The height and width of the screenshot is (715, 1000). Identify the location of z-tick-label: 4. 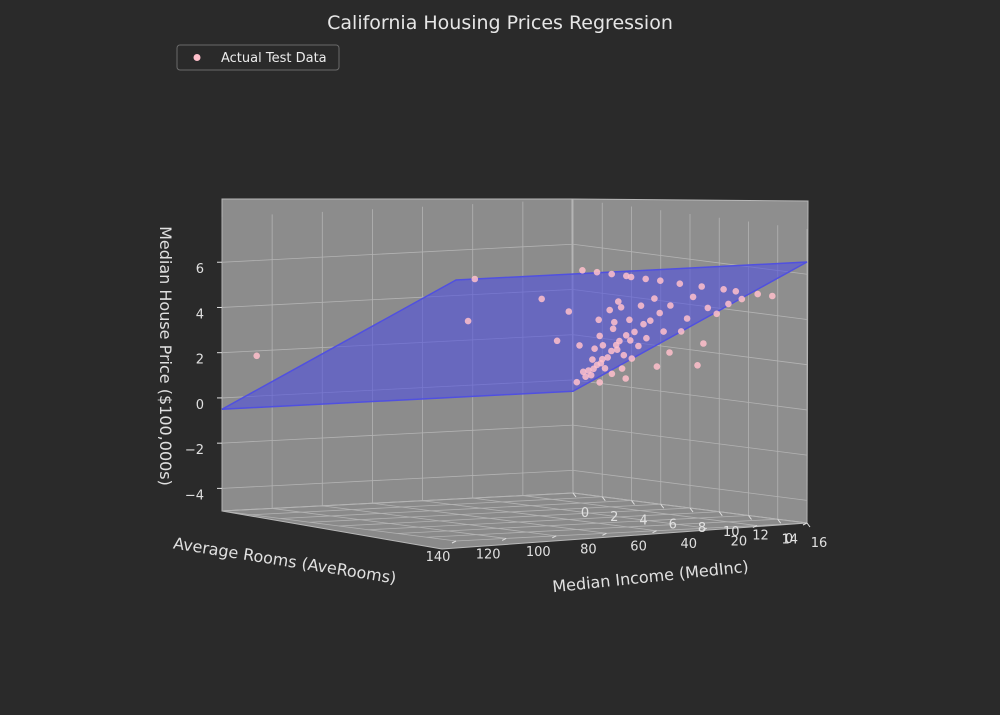
(200, 314).